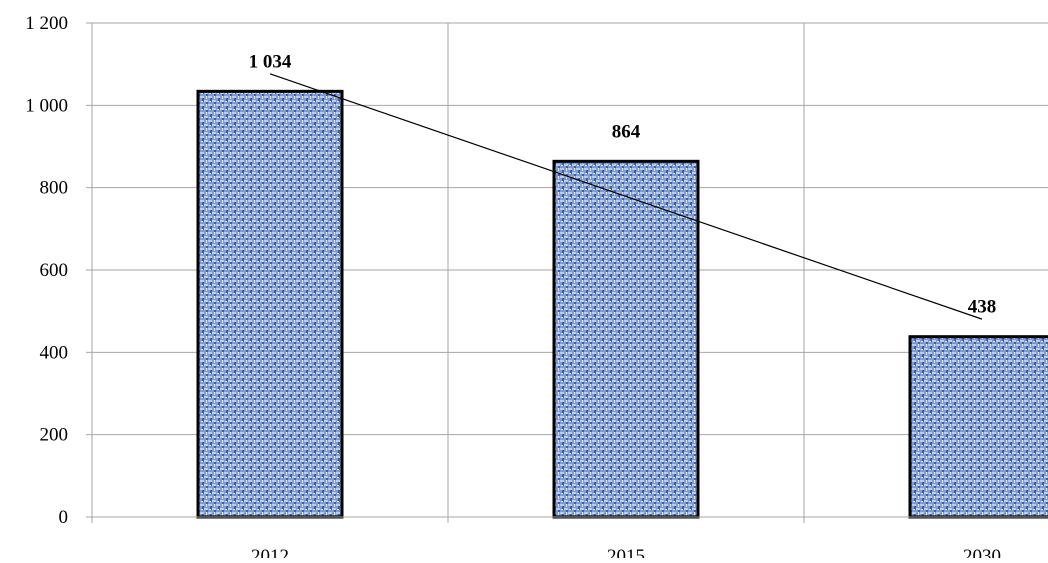  What do you see at coordinates (270, 61) in the screenshot?
I see `data-label: 1 034` at bounding box center [270, 61].